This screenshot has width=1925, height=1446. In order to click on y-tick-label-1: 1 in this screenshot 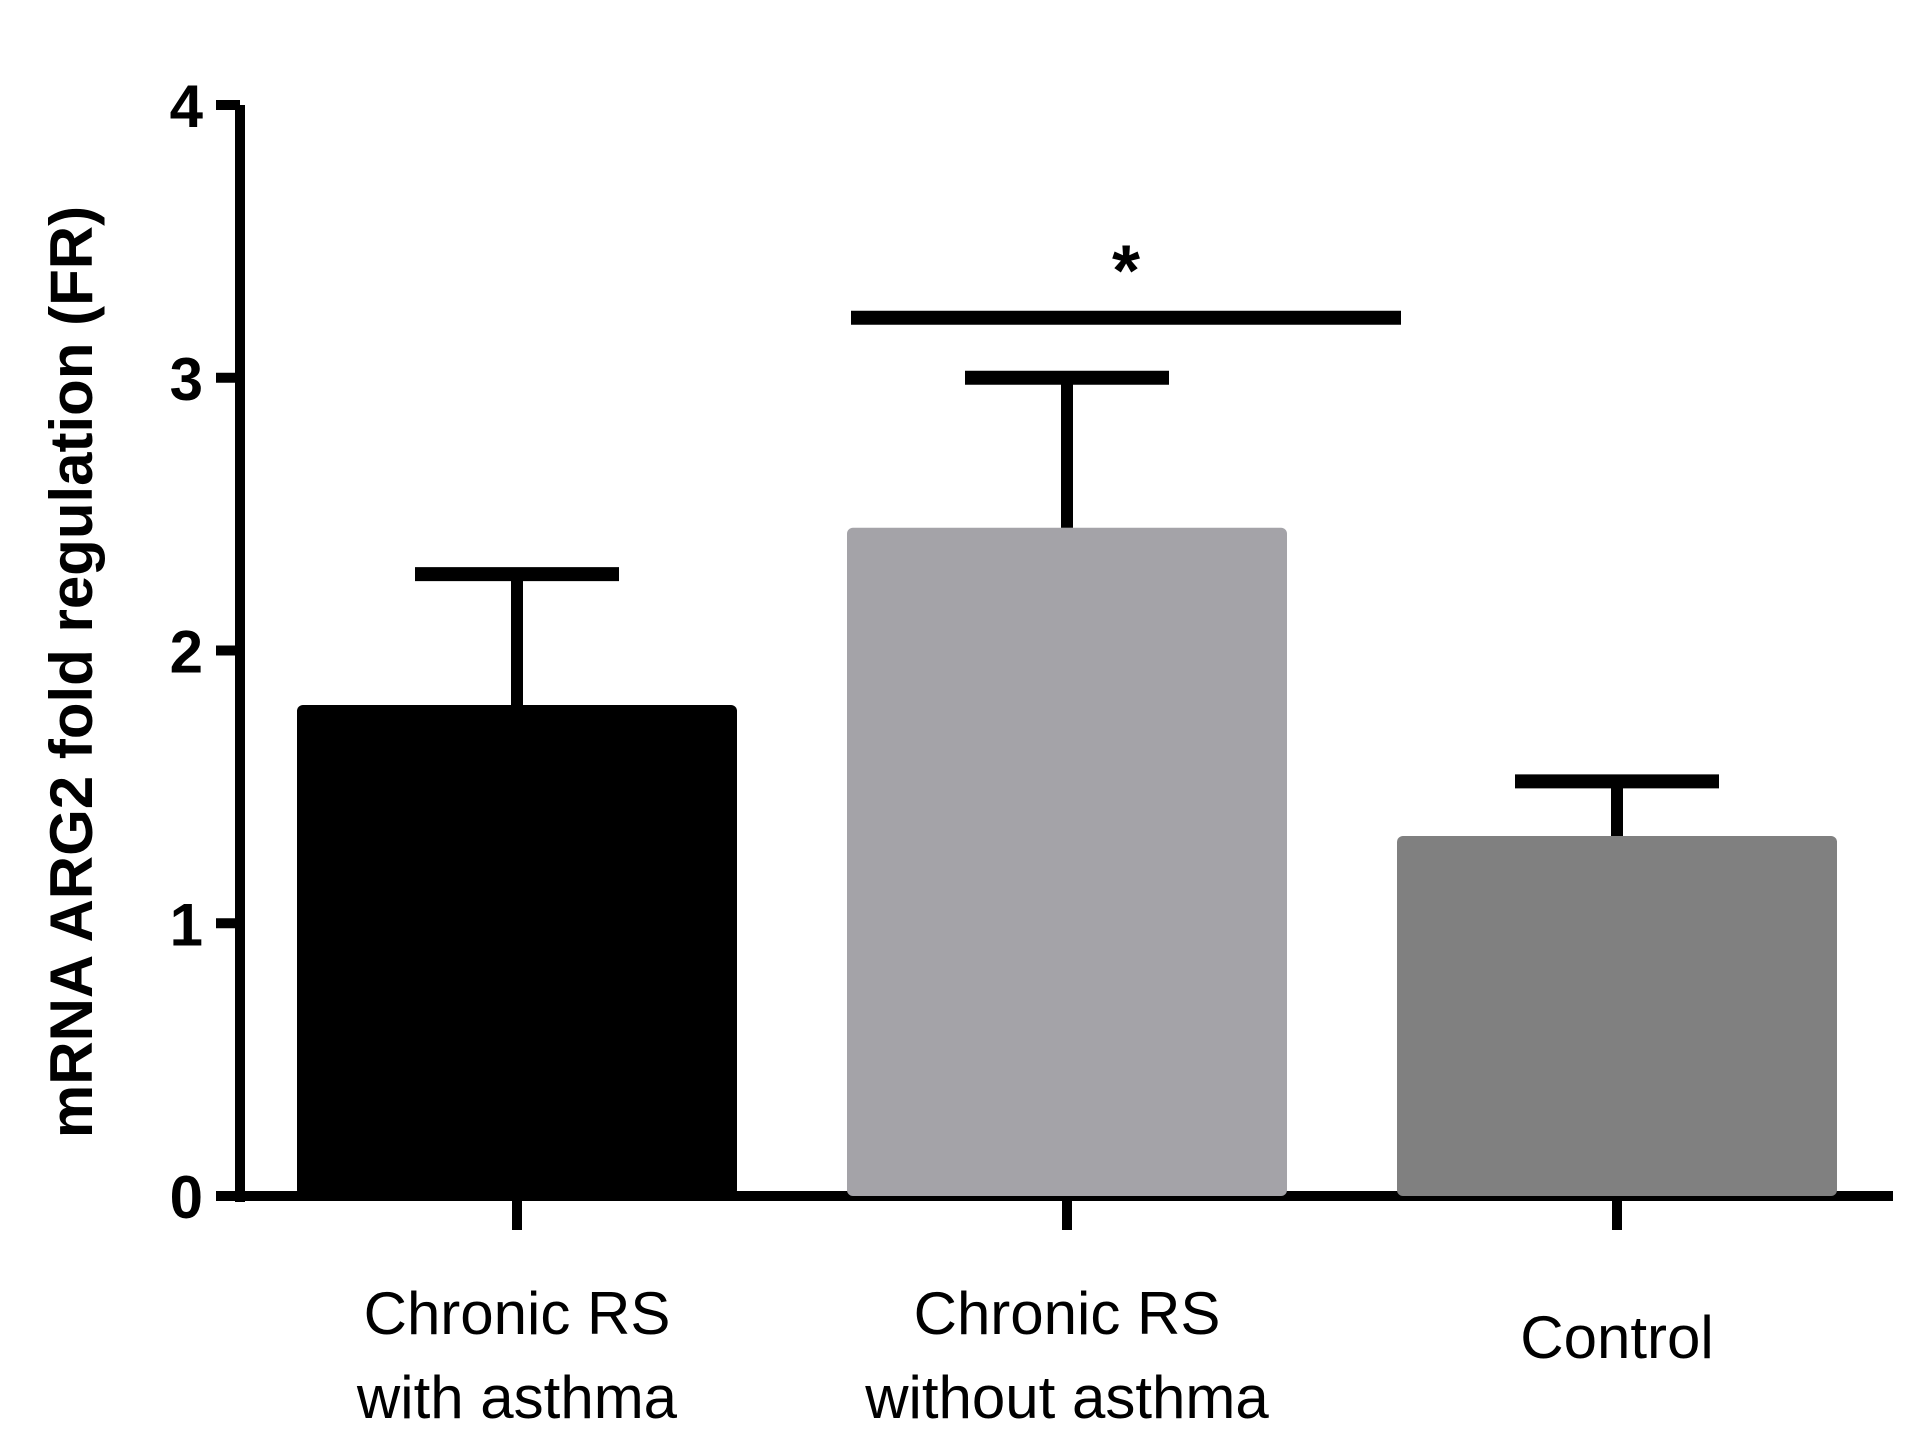, I will do `click(186, 924)`.